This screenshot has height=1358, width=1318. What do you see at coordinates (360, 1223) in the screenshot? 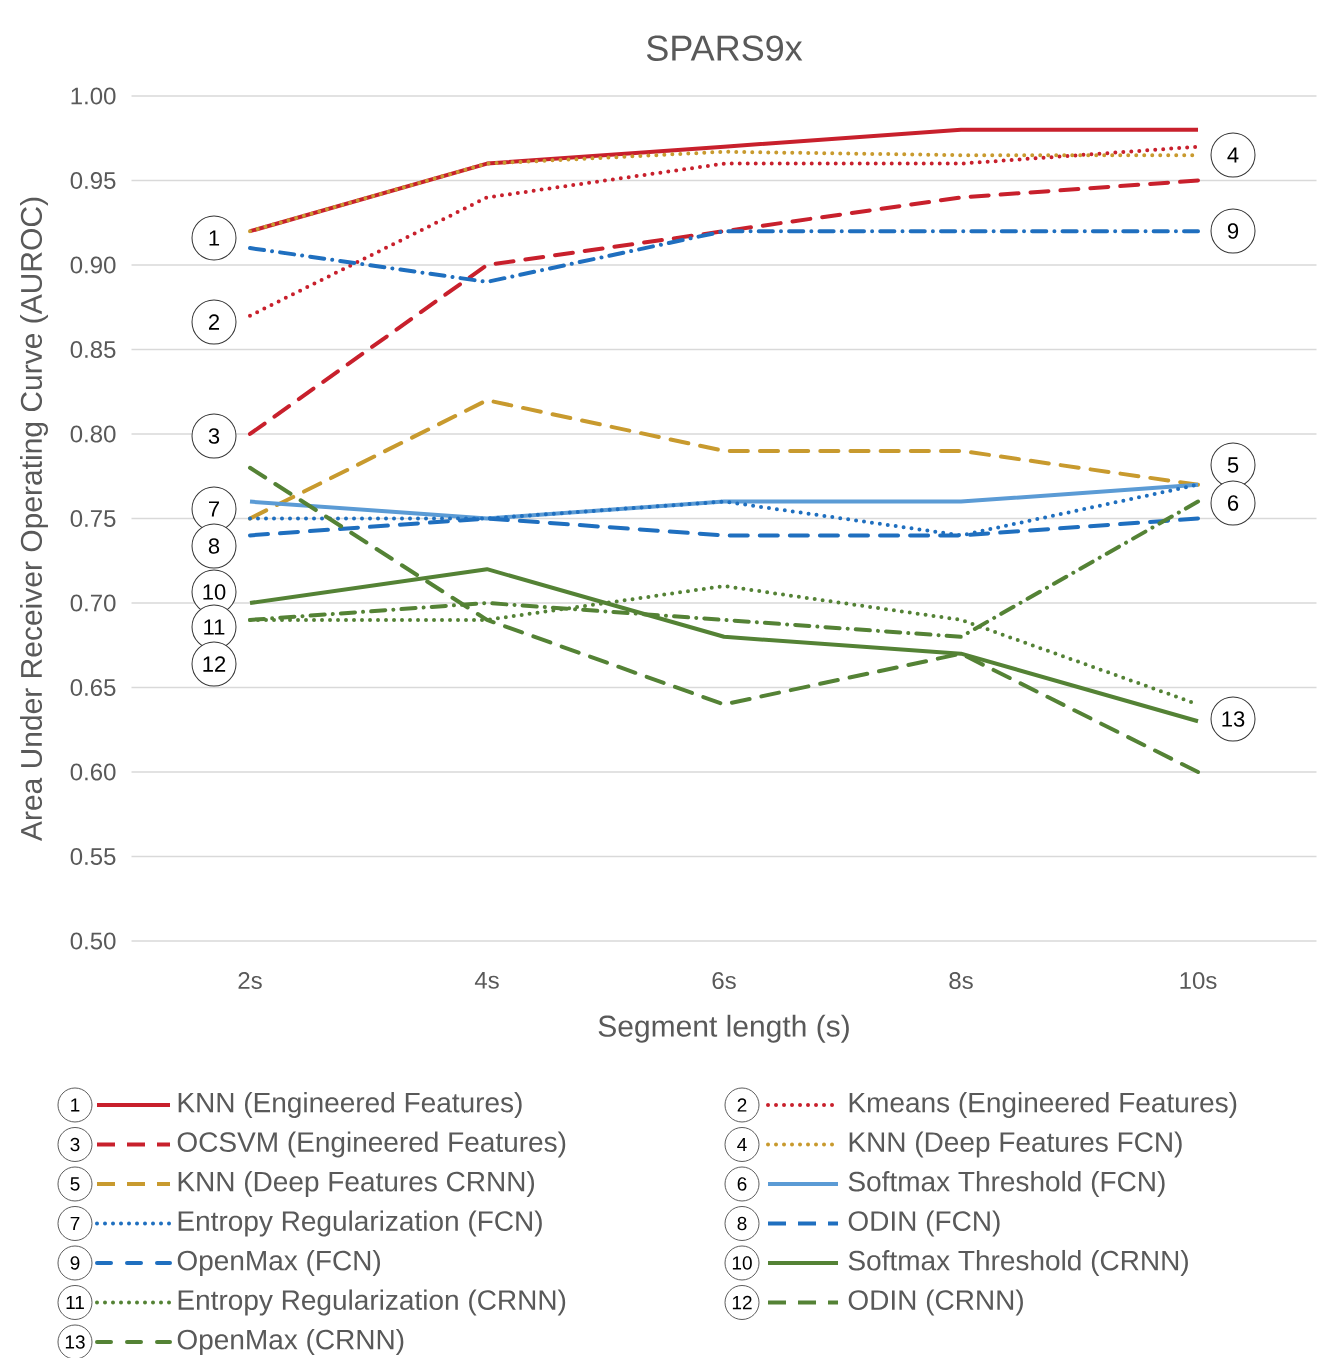
I see `legend-label: Entropy Regularization (FCN)` at bounding box center [360, 1223].